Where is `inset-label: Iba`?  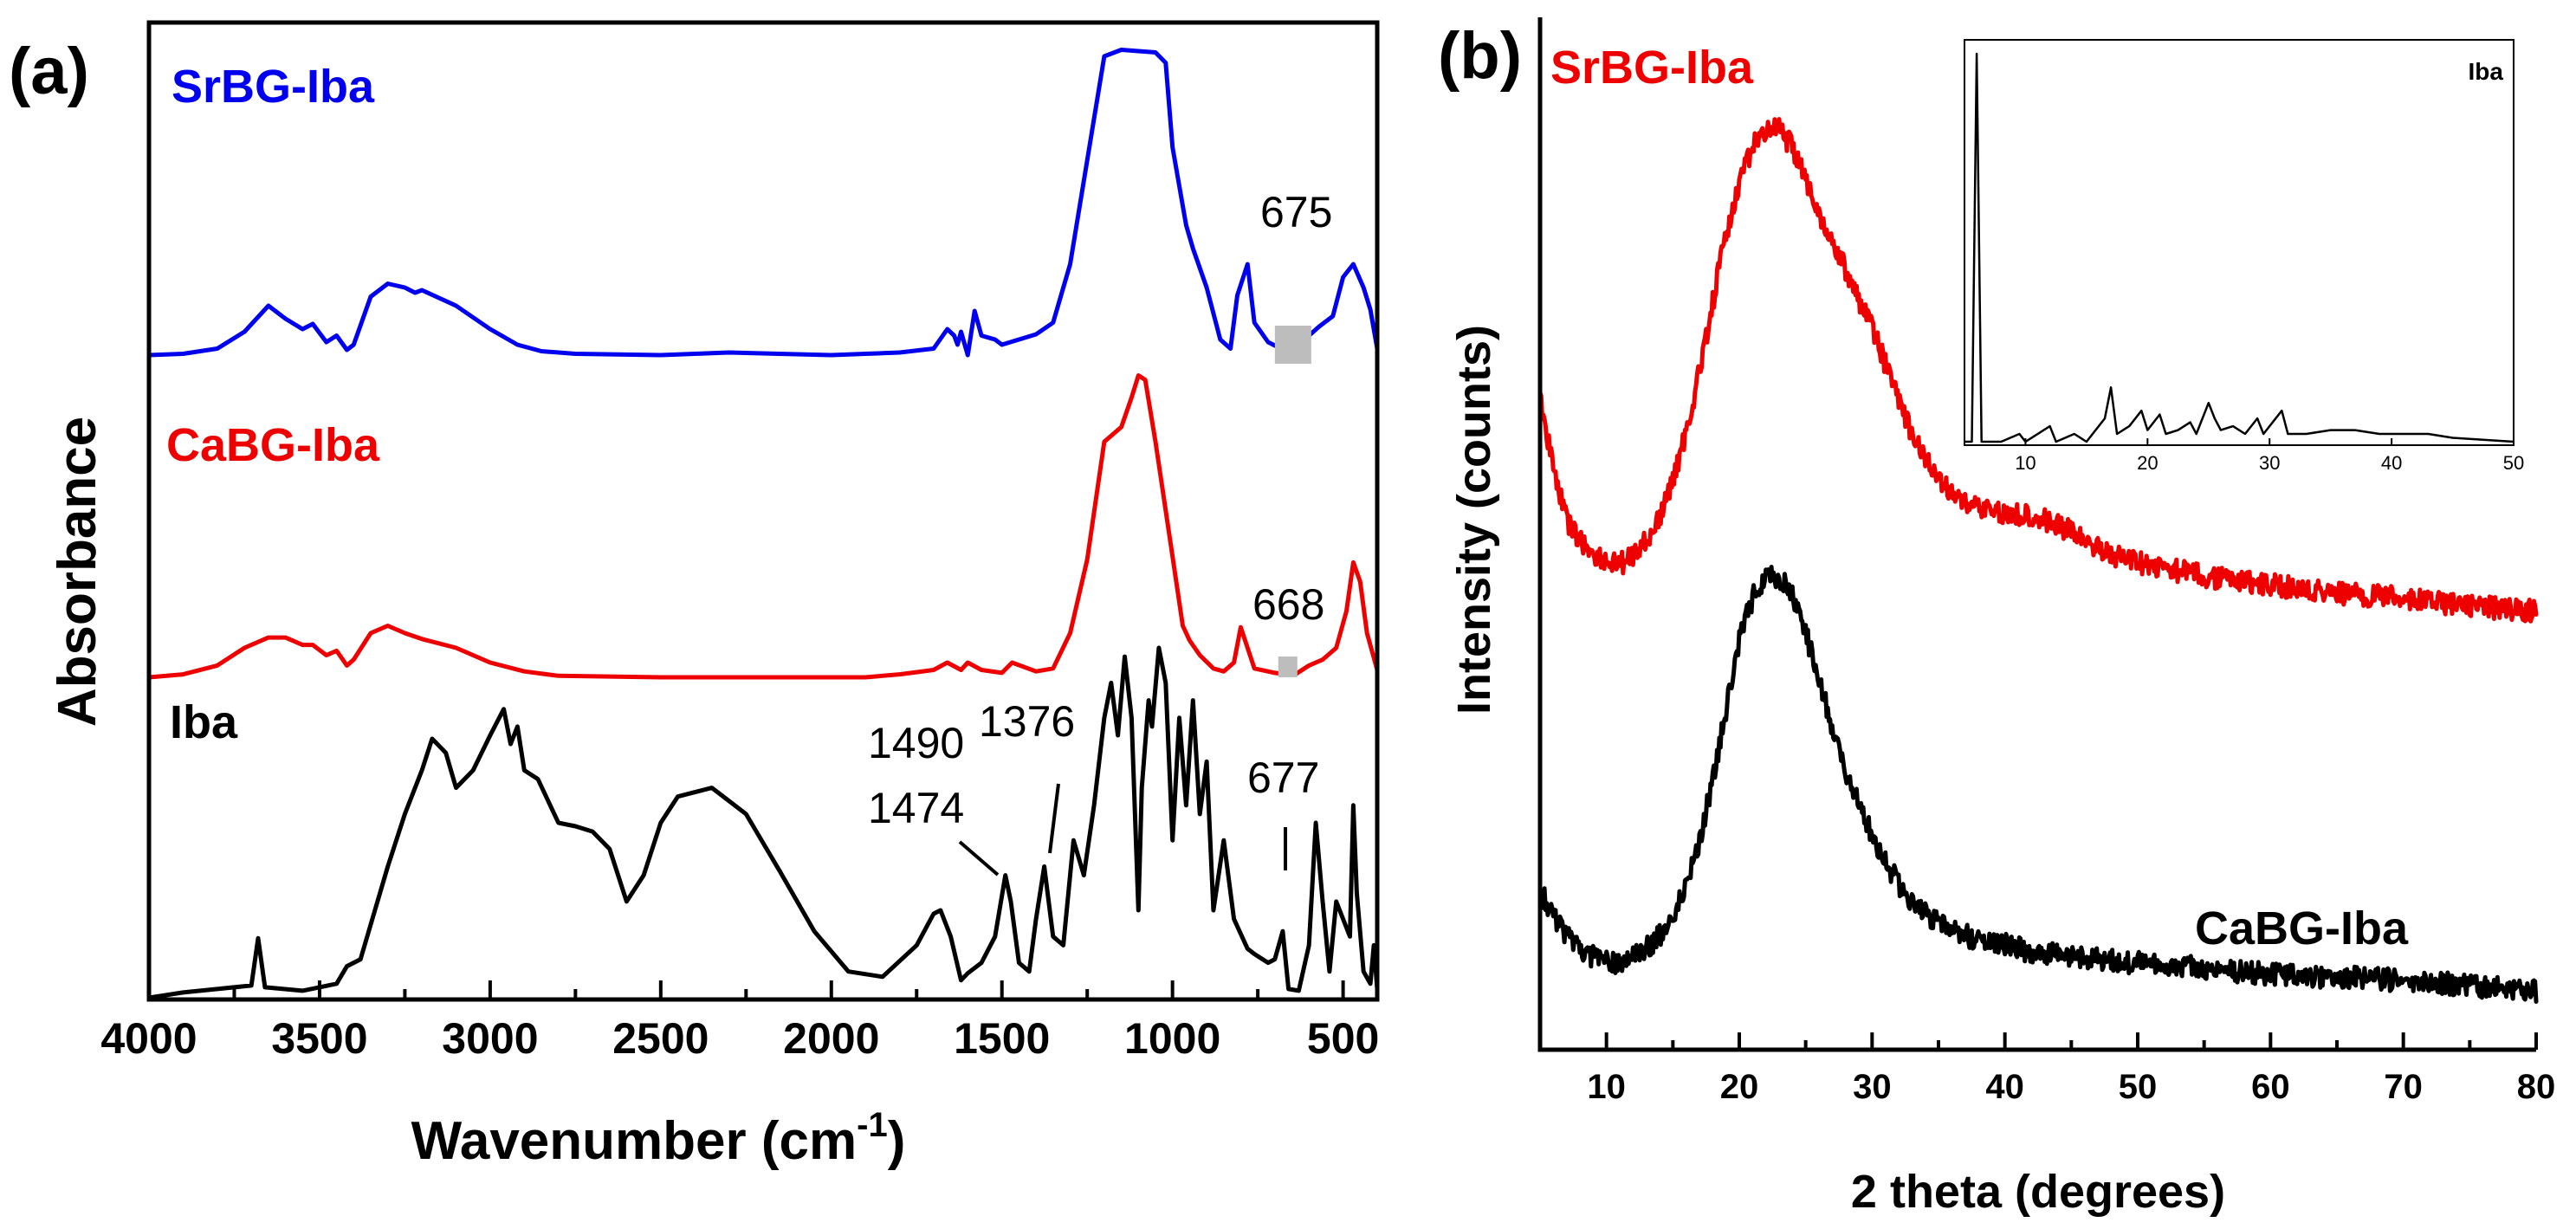 inset-label: Iba is located at coordinates (2486, 71).